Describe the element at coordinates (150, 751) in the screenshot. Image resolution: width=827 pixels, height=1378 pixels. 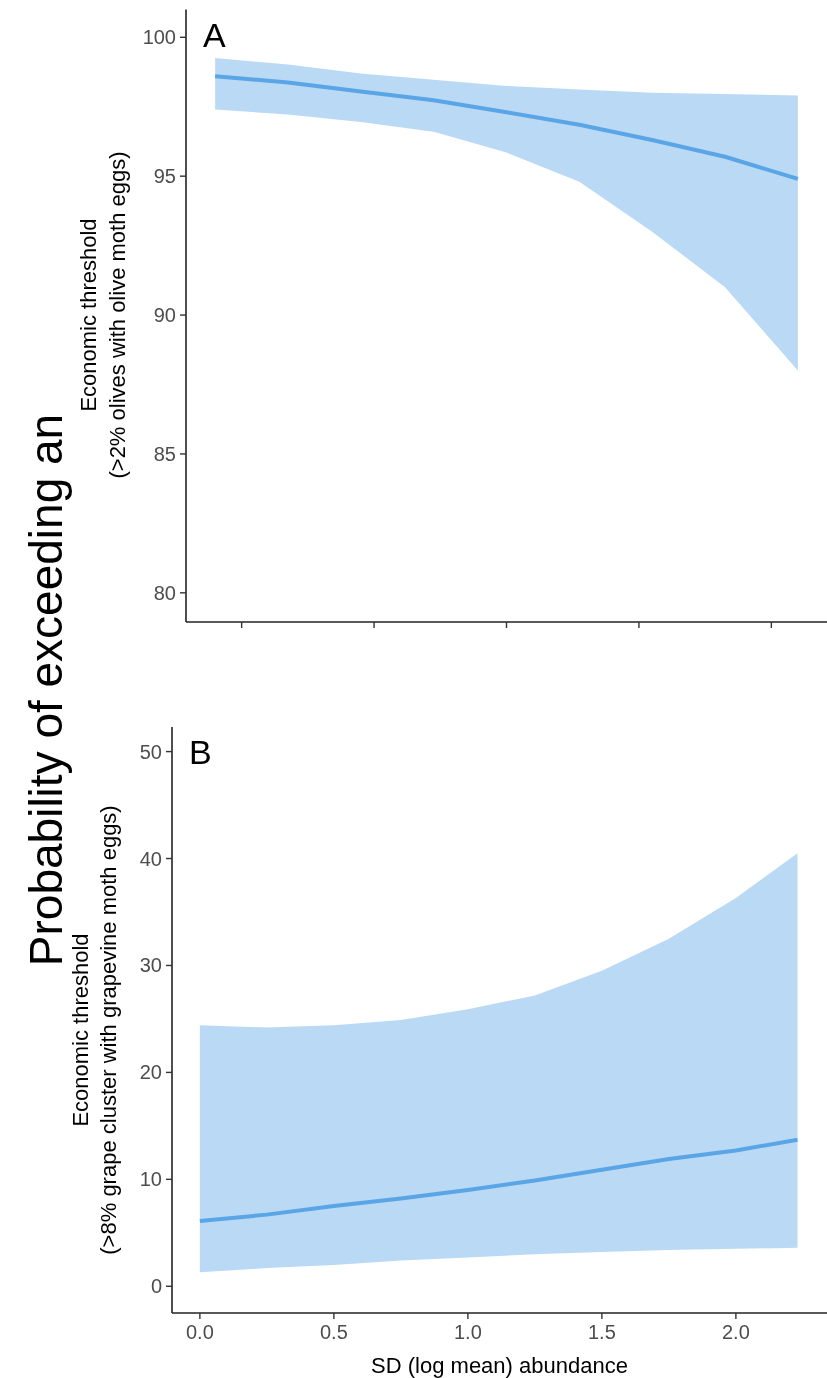
I see `y-tick-label: 50` at that location.